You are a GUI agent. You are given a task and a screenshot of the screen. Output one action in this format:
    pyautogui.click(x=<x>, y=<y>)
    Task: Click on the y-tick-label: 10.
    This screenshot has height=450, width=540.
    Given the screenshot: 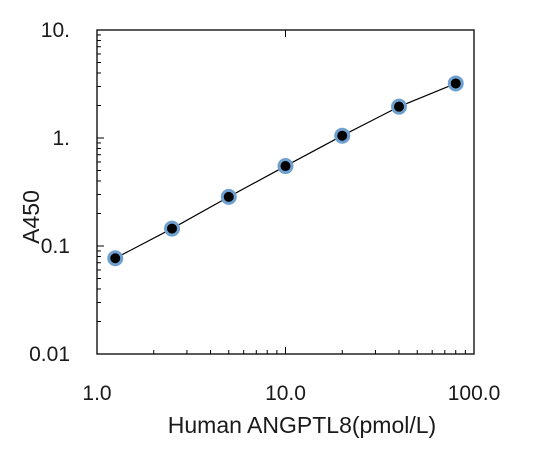 What is the action you would take?
    pyautogui.click(x=55, y=30)
    